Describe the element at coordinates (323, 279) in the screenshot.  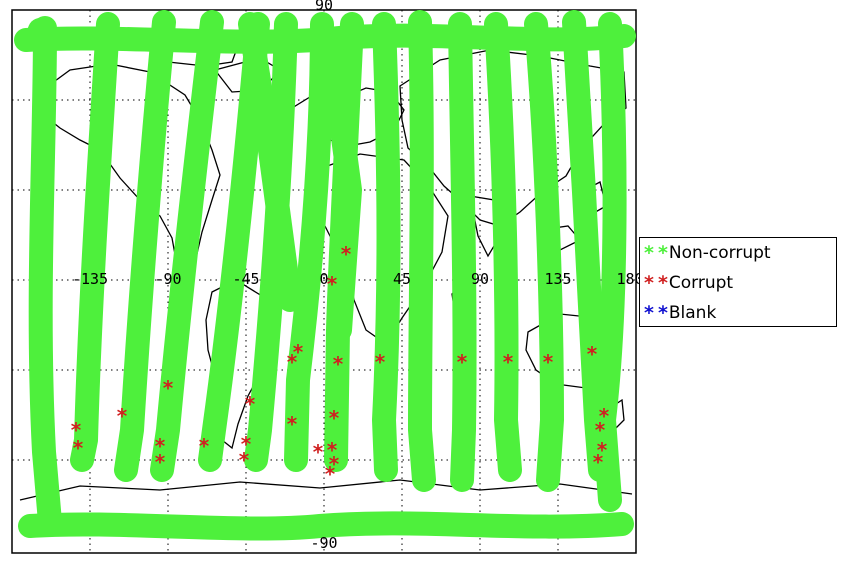
I see `longitude-label: 0` at that location.